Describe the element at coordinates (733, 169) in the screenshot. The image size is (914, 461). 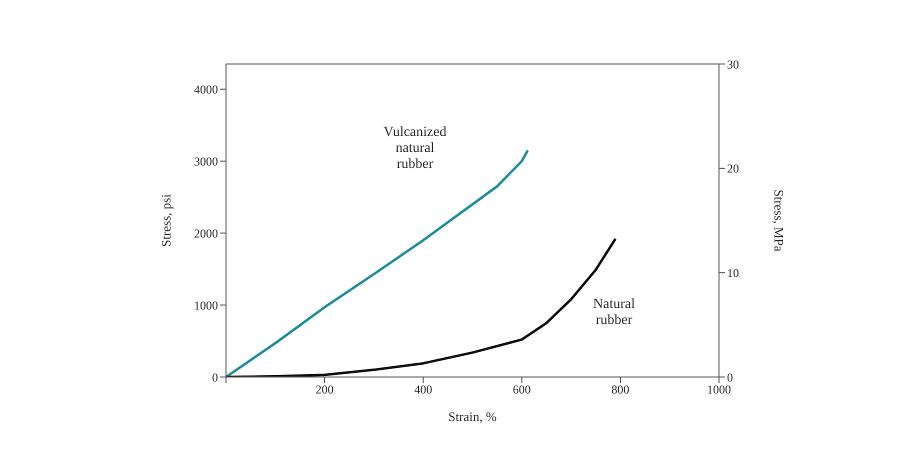
I see `y2-tick-label: 20` at that location.